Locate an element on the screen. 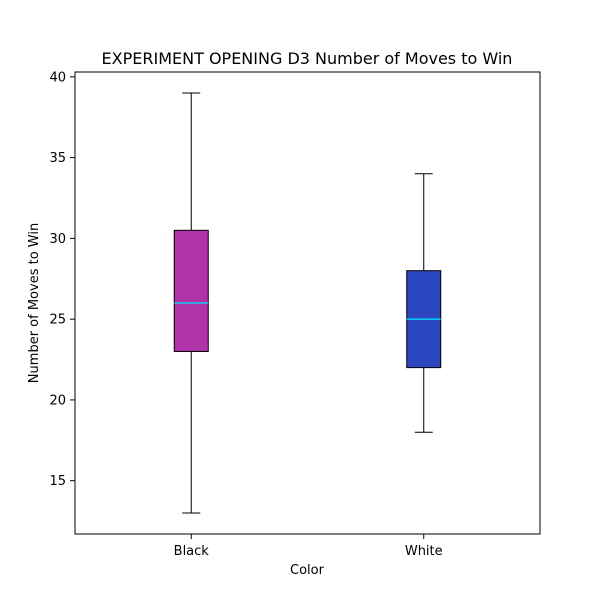  box-black is located at coordinates (191, 290).